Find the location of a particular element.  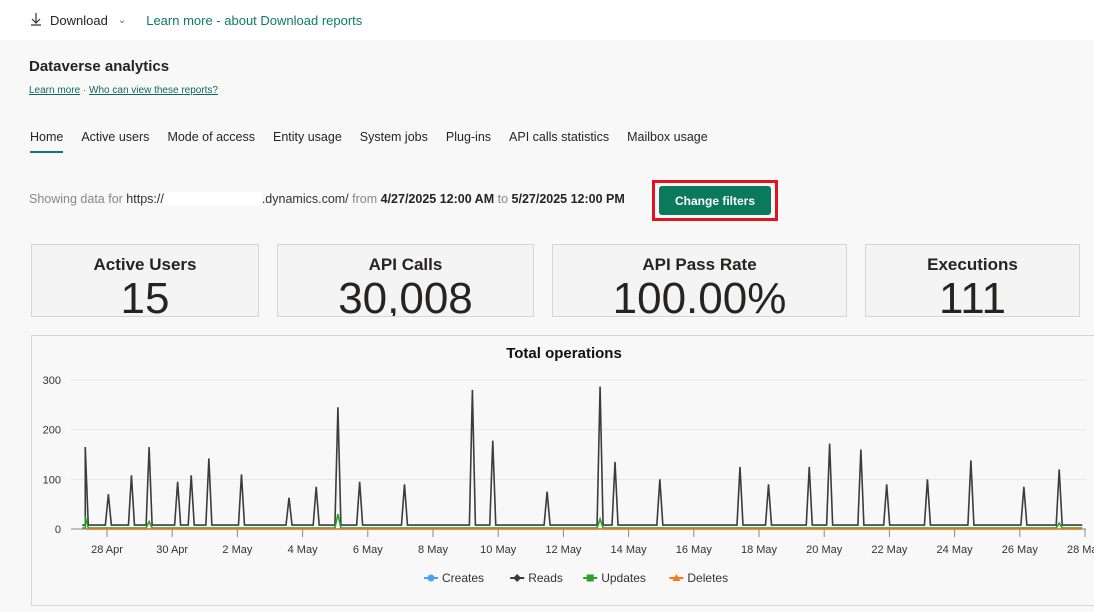

x-tick-label: 18 May is located at coordinates (759, 550).